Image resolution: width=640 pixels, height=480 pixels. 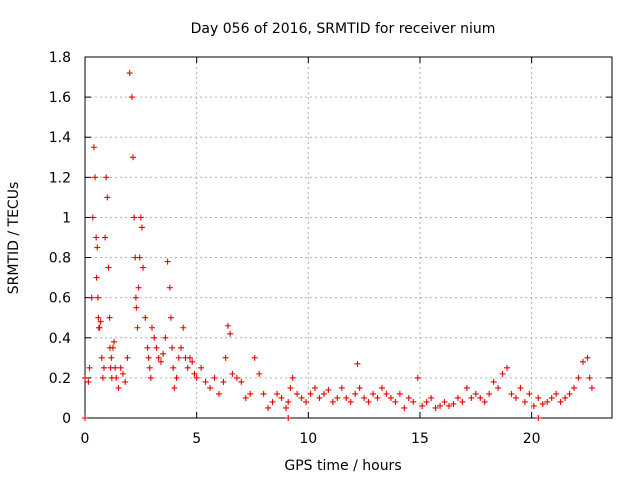 I want to click on x-tick-label: 20, so click(x=532, y=439).